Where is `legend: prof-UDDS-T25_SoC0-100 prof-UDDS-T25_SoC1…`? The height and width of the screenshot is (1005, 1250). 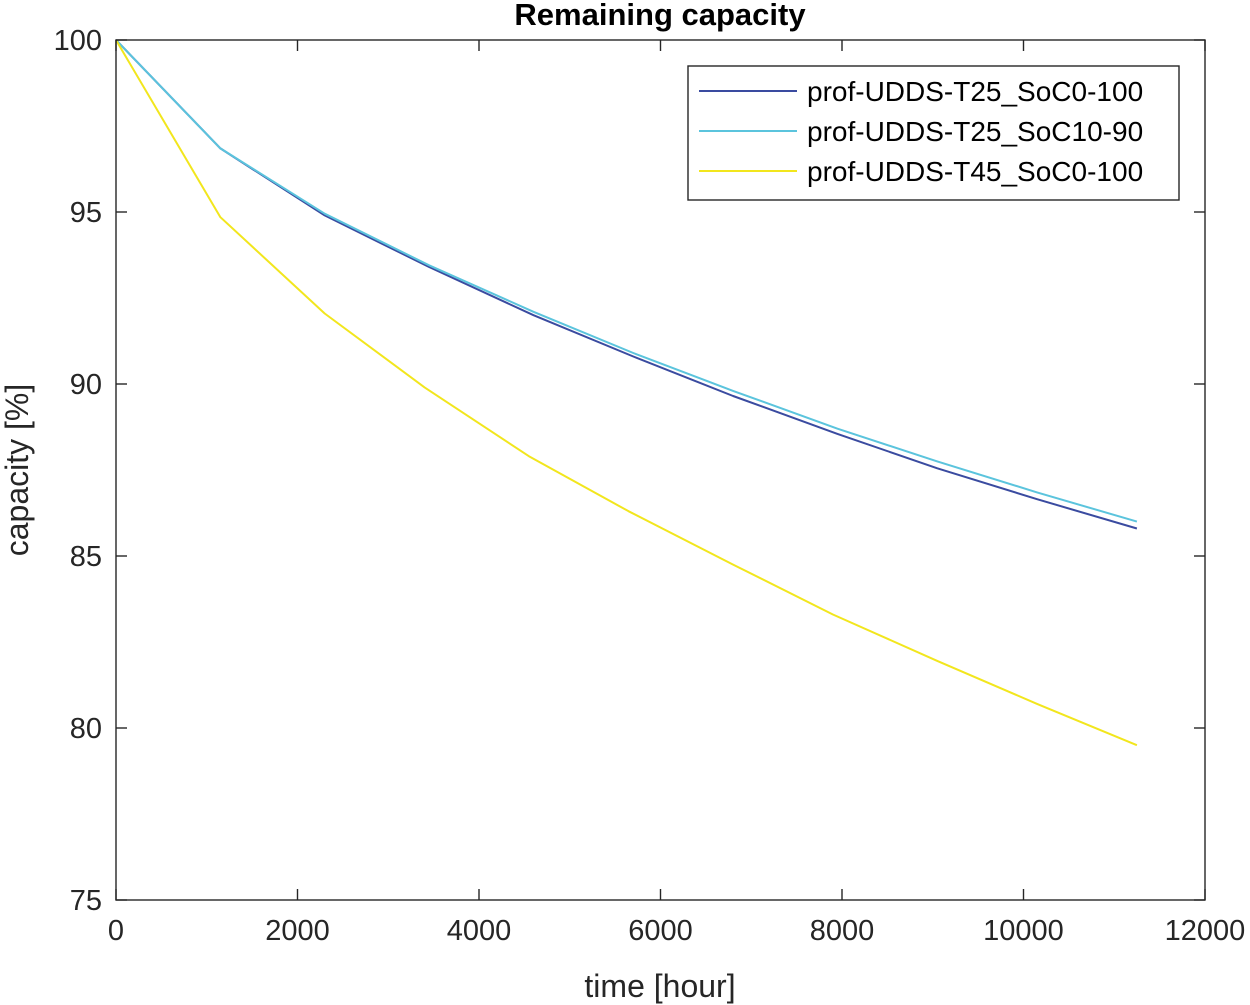
legend: prof-UDDS-T25_SoC0-100 prof-UDDS-T25_SoC1… is located at coordinates (933, 133).